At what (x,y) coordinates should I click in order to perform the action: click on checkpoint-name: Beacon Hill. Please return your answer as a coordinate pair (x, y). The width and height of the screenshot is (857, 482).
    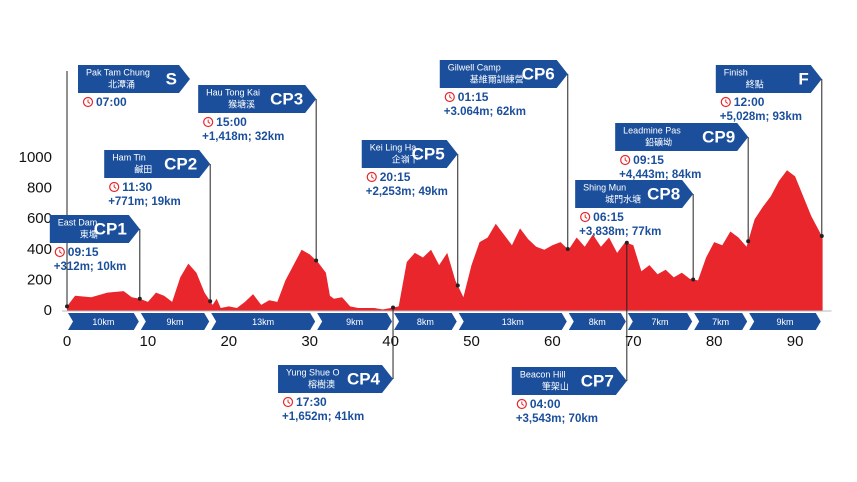
    Looking at the image, I should click on (543, 374).